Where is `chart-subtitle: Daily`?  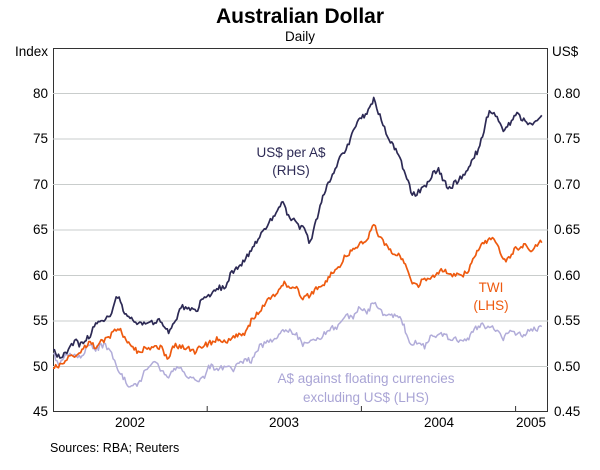
chart-subtitle: Daily is located at coordinates (299, 36).